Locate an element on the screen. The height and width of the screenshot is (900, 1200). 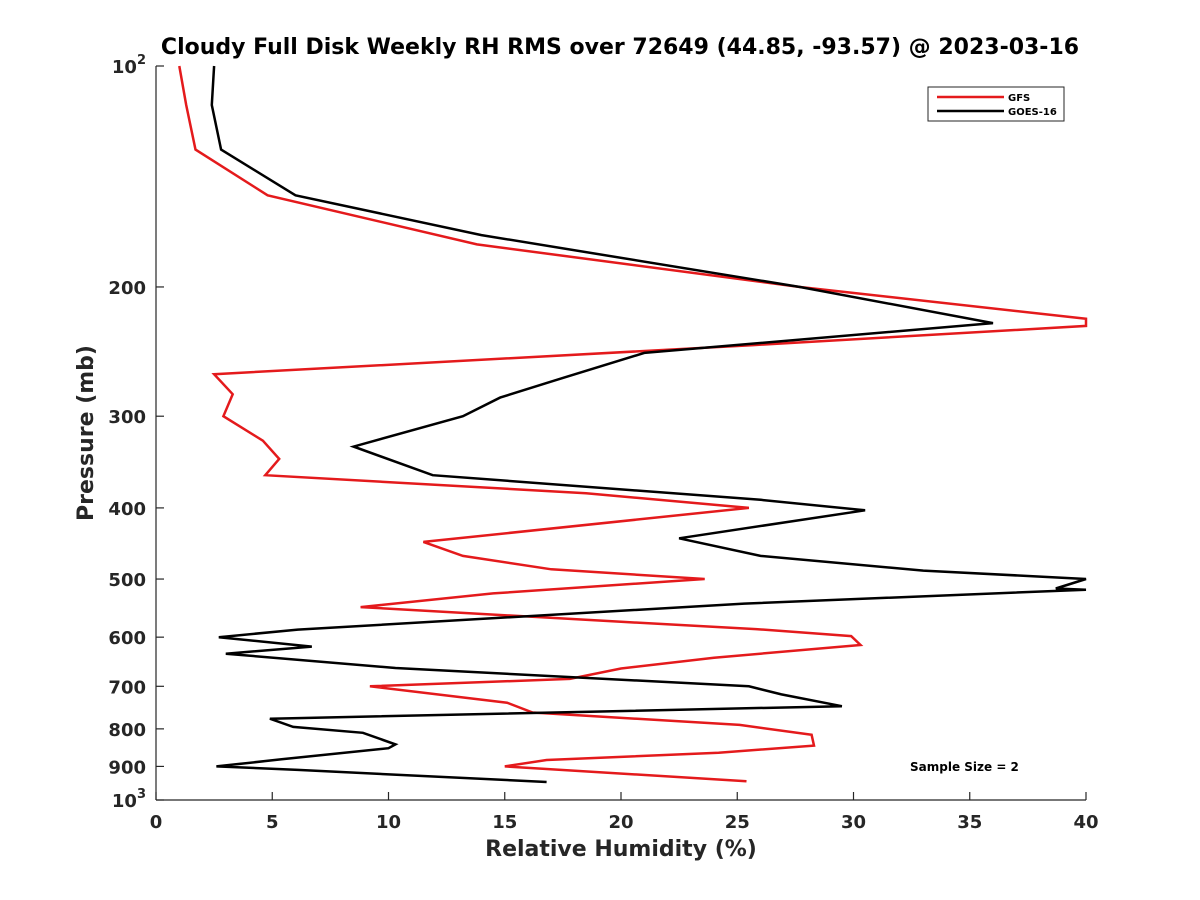
x-tick-label: 0 is located at coordinates (156, 822).